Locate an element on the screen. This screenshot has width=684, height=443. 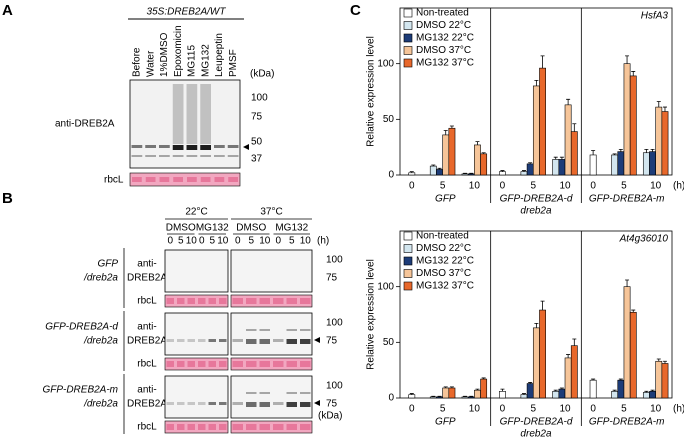
lane-label: Leupeptin is located at coordinates (219, 55).